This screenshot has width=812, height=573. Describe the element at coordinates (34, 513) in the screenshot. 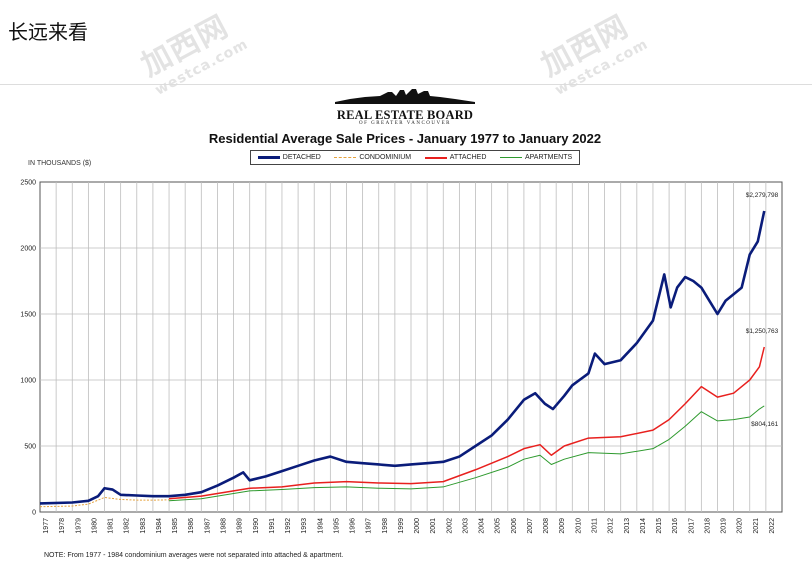

I see `y-tick-label: 0` at that location.